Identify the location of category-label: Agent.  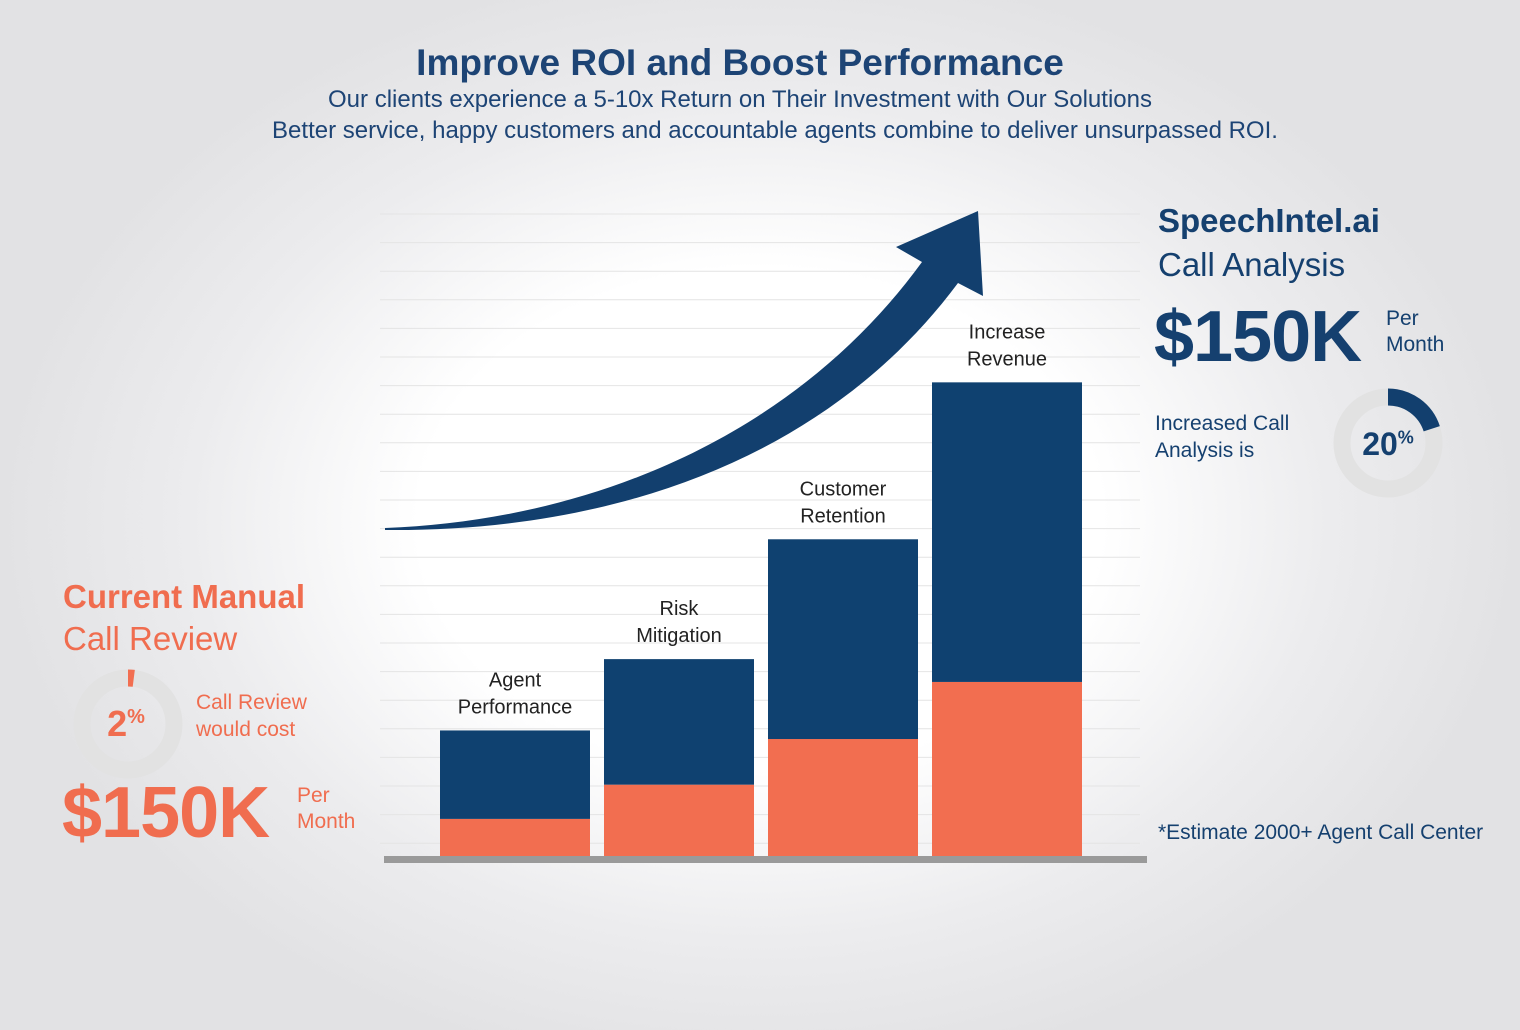
(515, 680).